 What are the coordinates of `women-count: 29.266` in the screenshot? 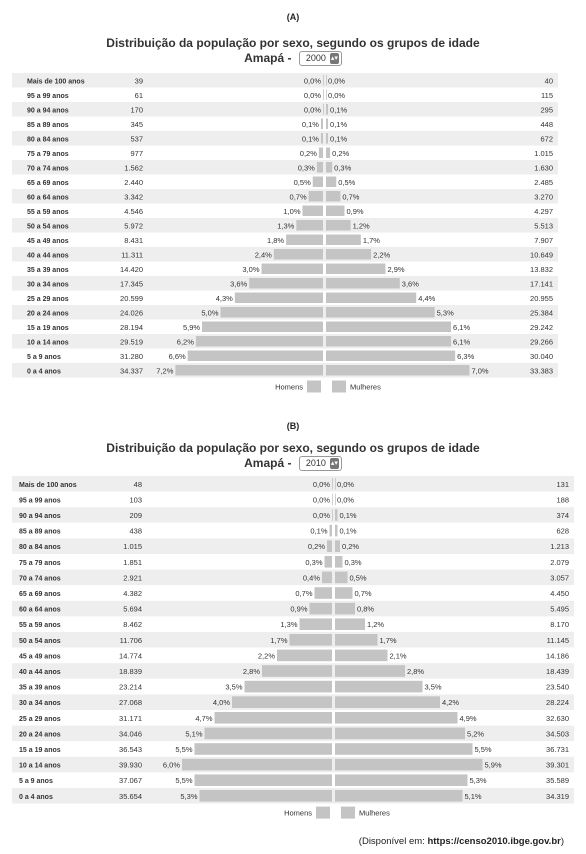 It's located at (541, 341).